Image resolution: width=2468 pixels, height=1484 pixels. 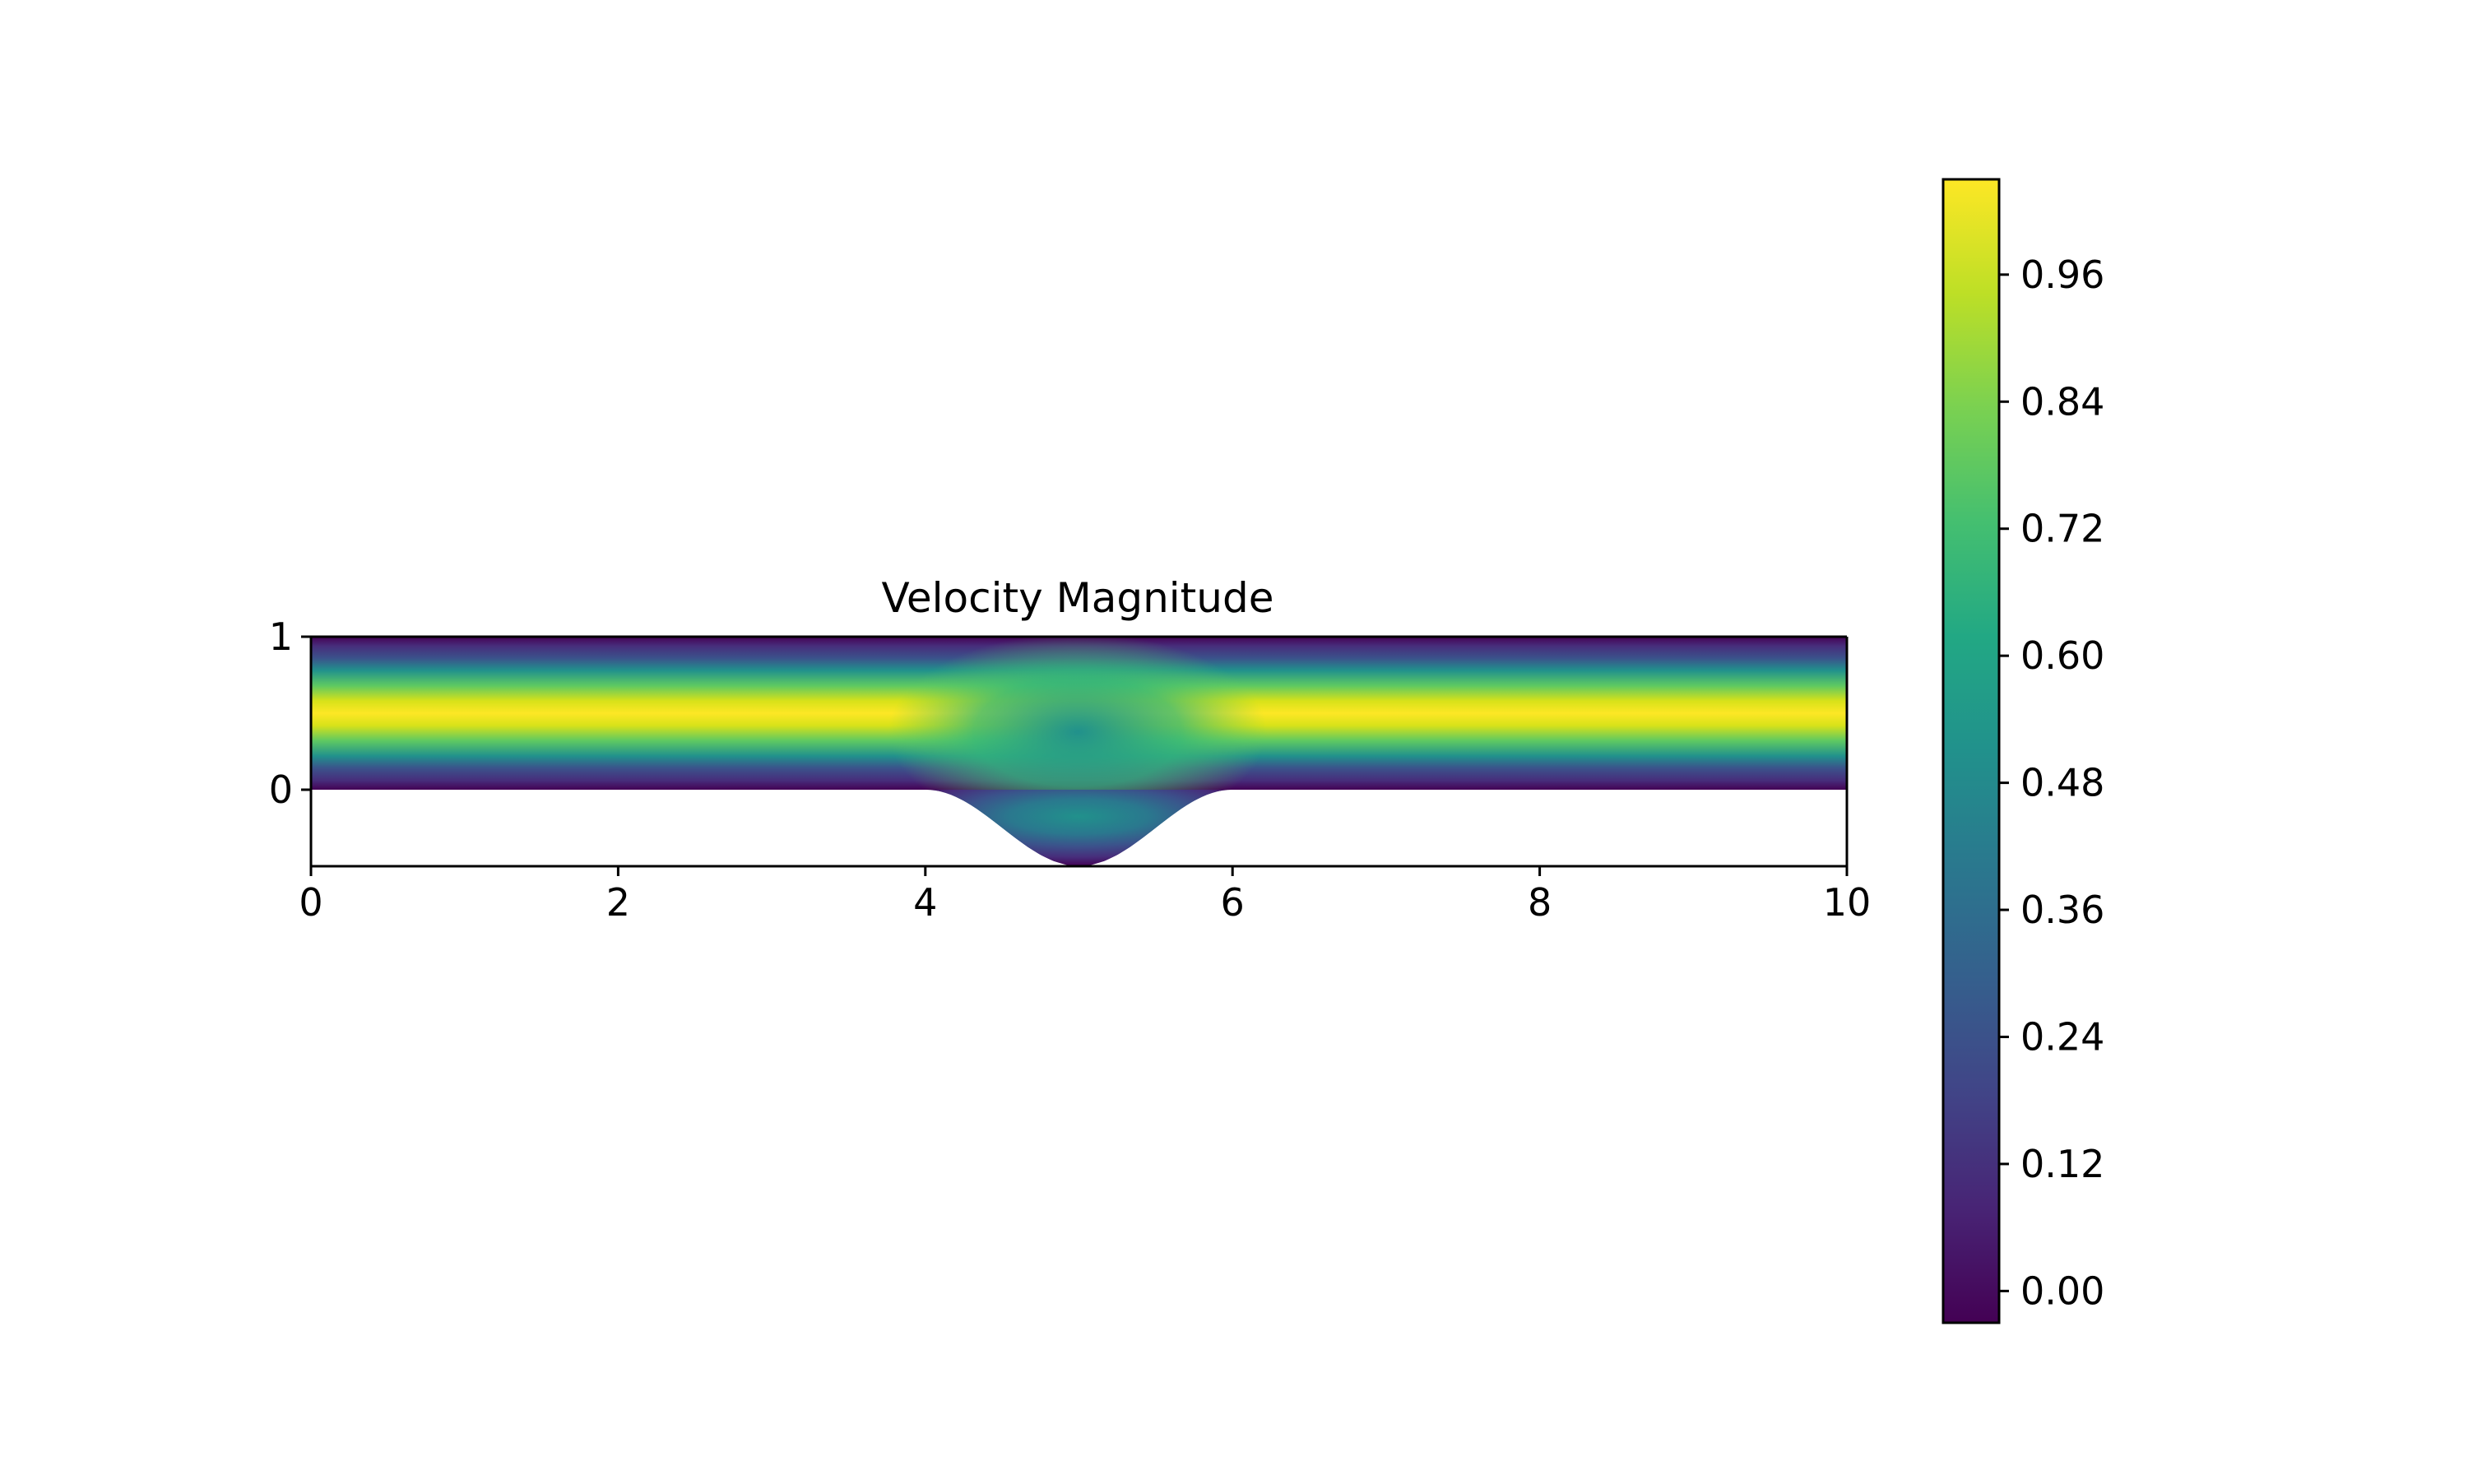 What do you see at coordinates (2062, 1164) in the screenshot?
I see `colorbar-tick-label: 0.12` at bounding box center [2062, 1164].